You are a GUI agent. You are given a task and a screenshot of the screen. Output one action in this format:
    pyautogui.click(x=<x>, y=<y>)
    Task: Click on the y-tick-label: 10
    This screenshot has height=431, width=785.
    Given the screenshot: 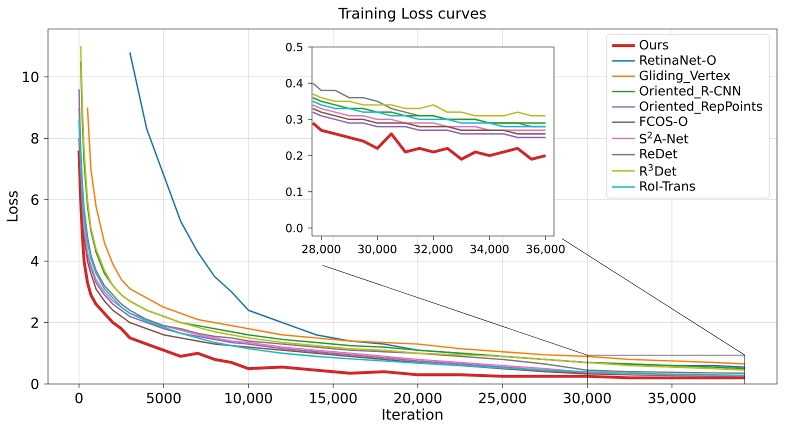 What is the action you would take?
    pyautogui.click(x=30, y=77)
    